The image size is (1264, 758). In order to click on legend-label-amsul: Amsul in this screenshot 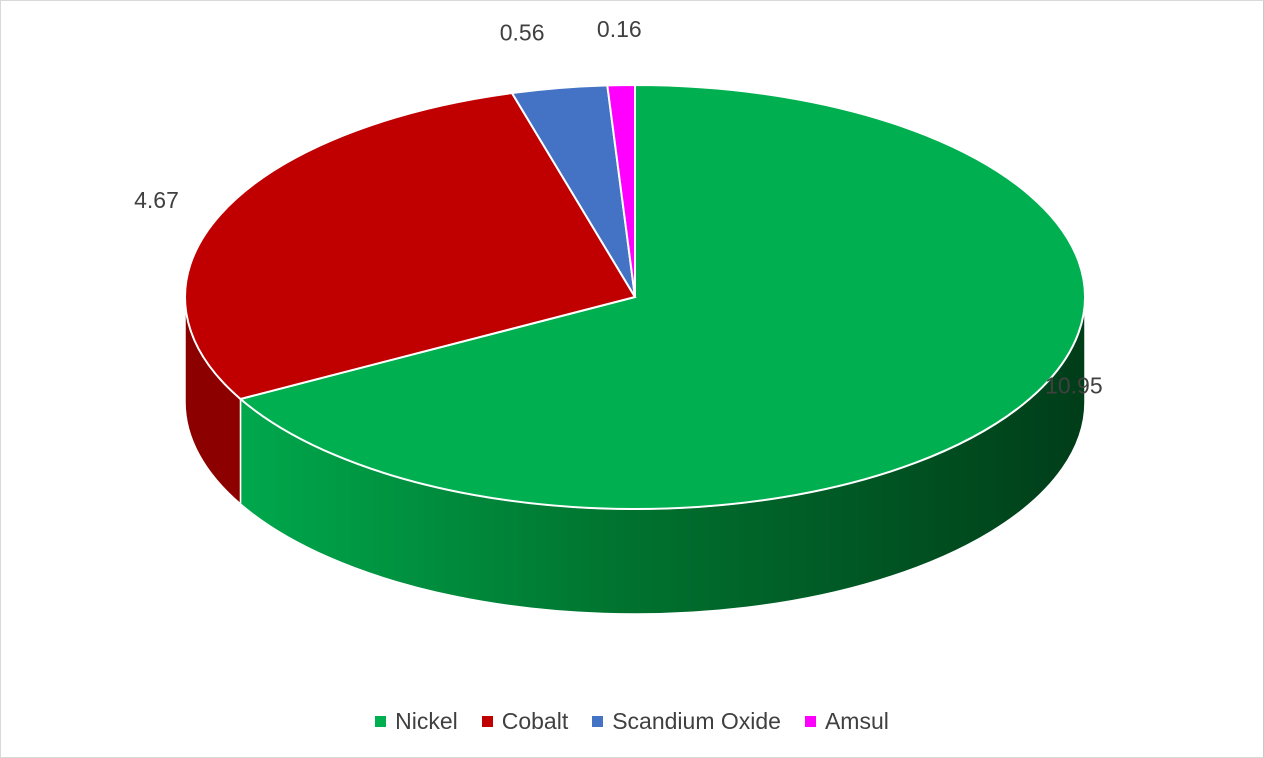, I will do `click(856, 720)`.